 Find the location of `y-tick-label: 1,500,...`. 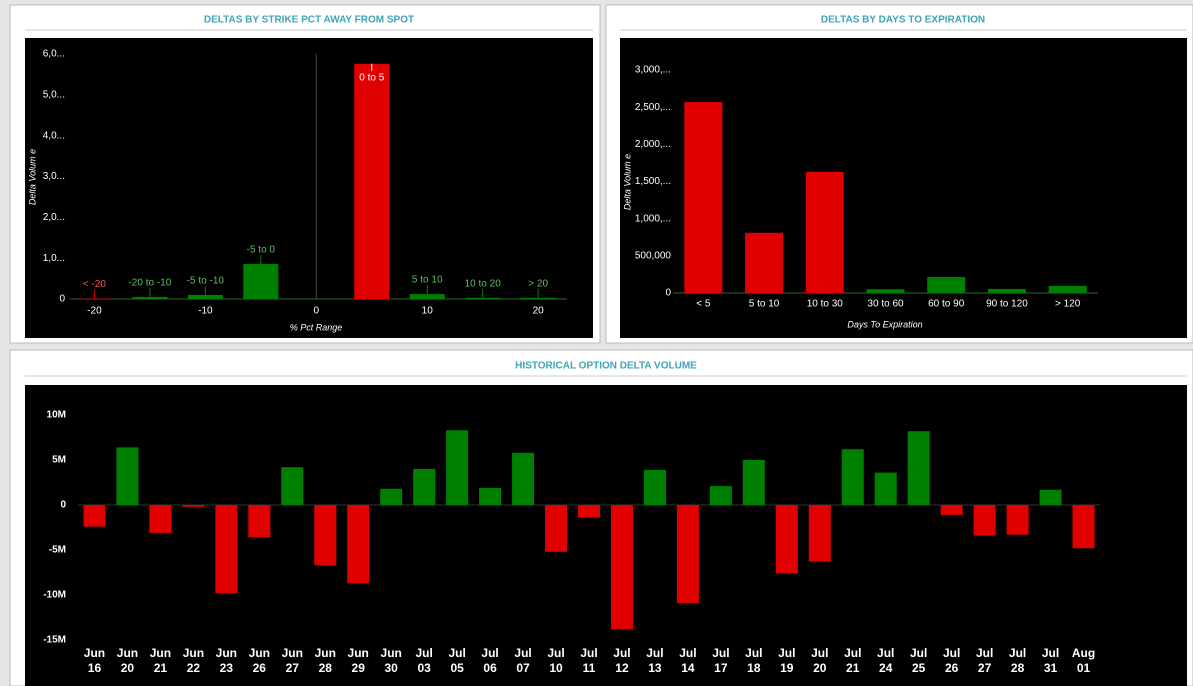

y-tick-label: 1,500,... is located at coordinates (653, 181).